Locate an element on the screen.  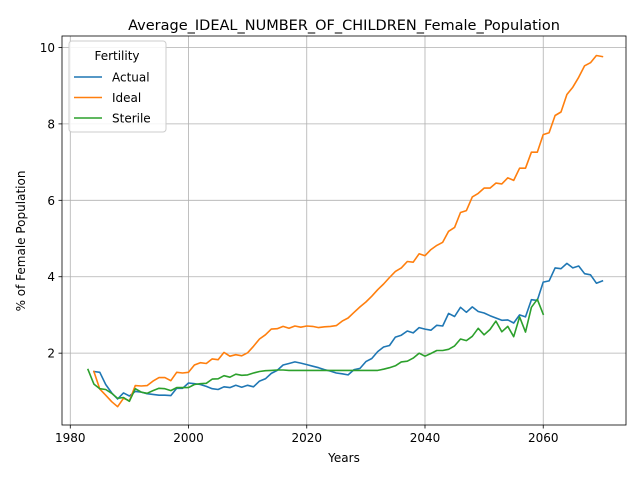
x-tick-label: 2060 is located at coordinates (543, 438).